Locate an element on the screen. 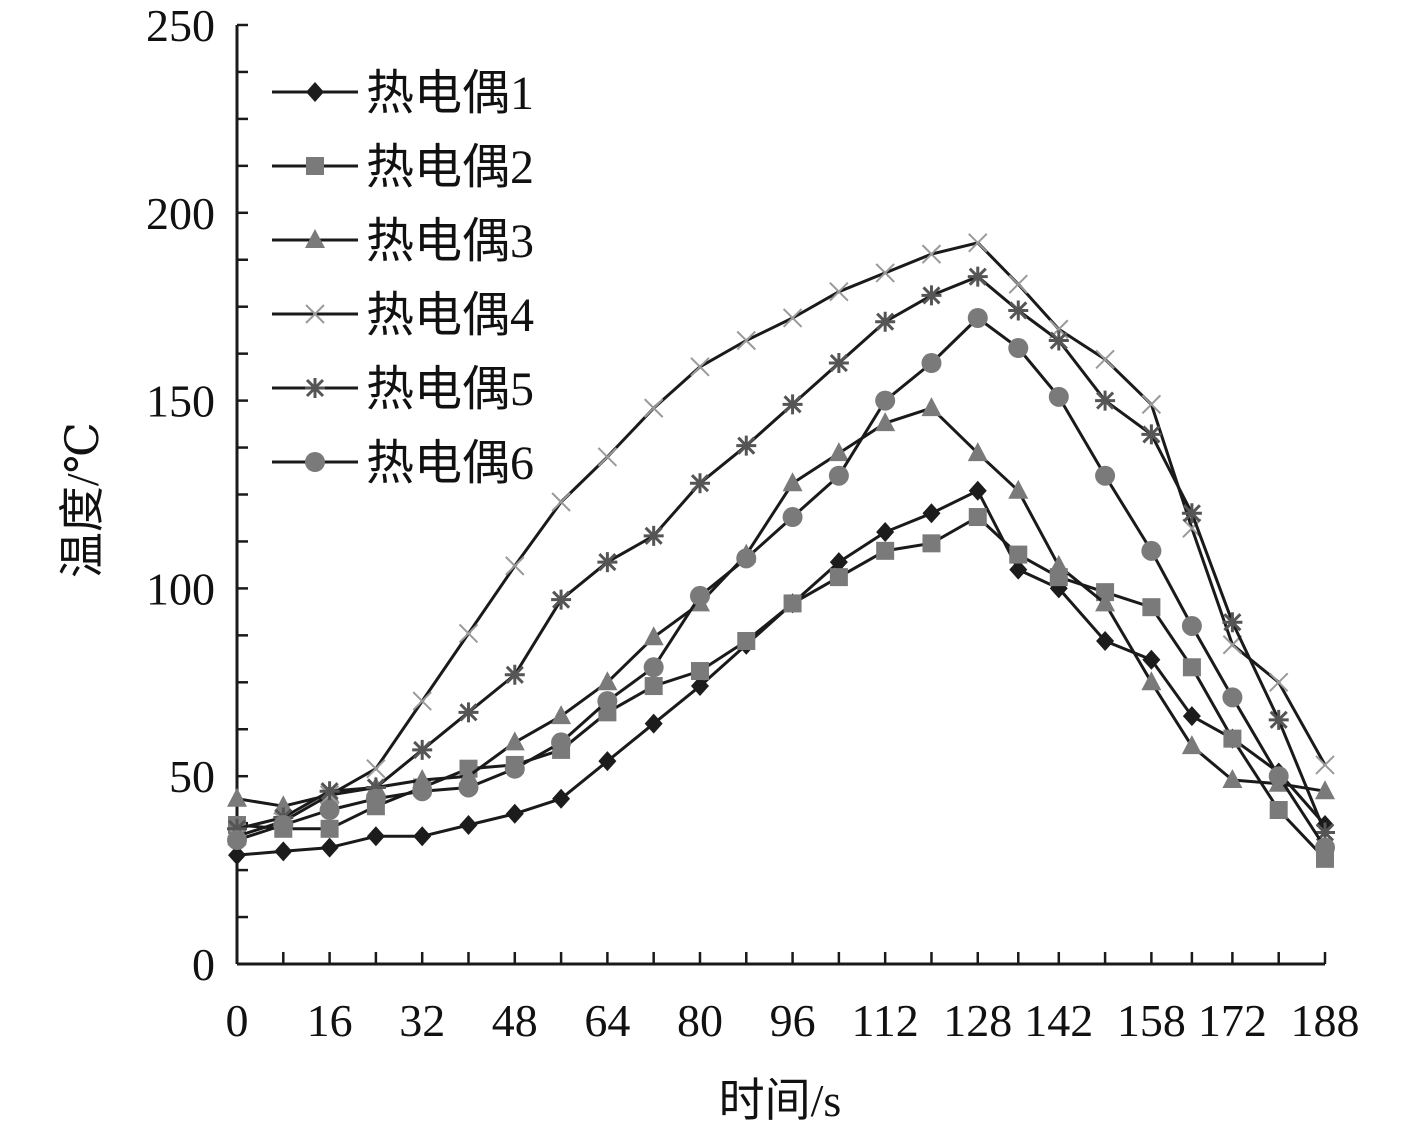 This screenshot has width=1417, height=1134. legend-item: 热电偶6 is located at coordinates (403, 463).